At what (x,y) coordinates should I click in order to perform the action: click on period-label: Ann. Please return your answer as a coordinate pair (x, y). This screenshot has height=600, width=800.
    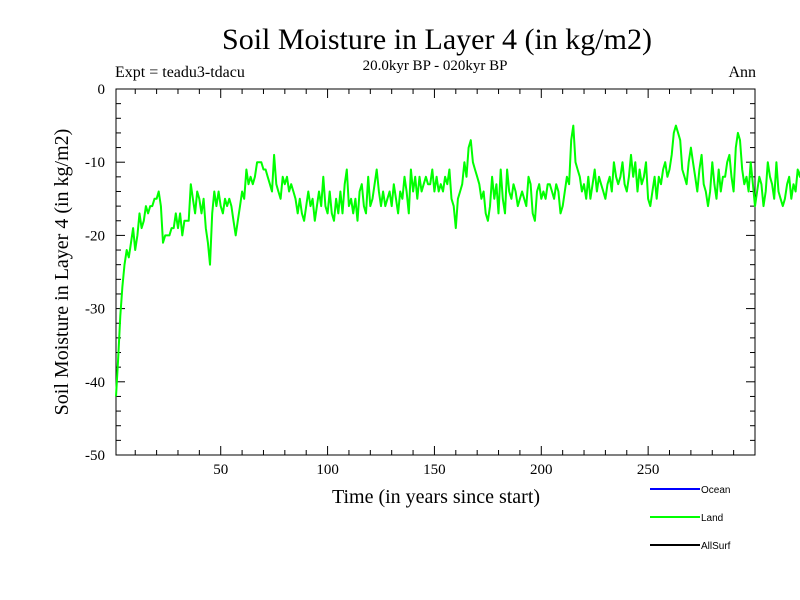
    Looking at the image, I should click on (742, 72).